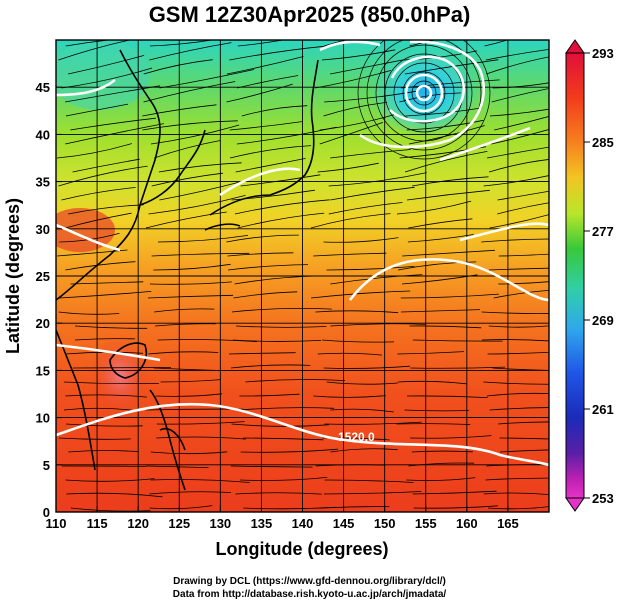 This screenshot has width=619, height=605. Describe the element at coordinates (43, 229) in the screenshot. I see `y-tick-label: 30` at that location.